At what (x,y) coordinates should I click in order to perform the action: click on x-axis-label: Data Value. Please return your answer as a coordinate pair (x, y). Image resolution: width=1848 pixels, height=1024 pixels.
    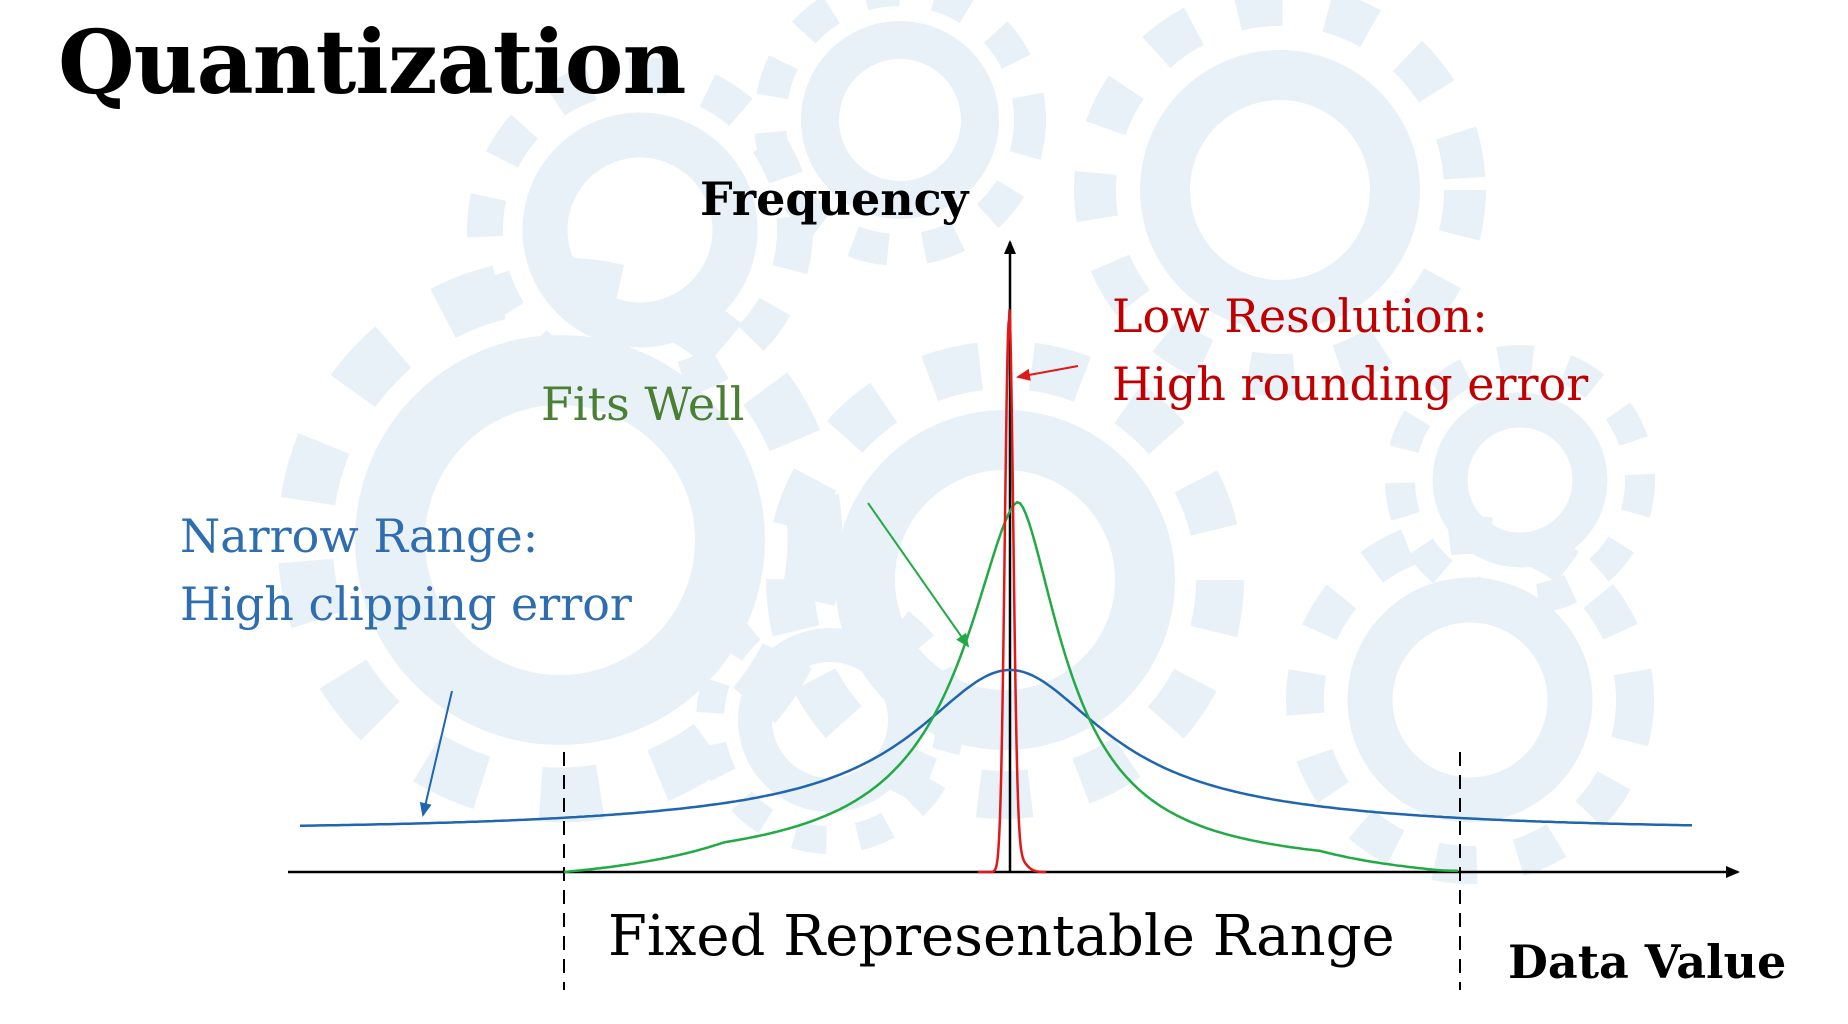
    Looking at the image, I should click on (1647, 962).